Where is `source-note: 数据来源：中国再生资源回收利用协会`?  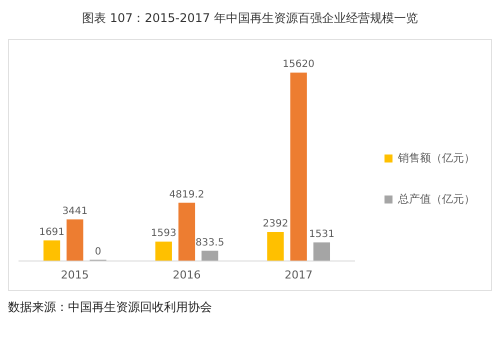 source-note: 数据来源：中国再生资源回收利用协会 is located at coordinates (110, 307).